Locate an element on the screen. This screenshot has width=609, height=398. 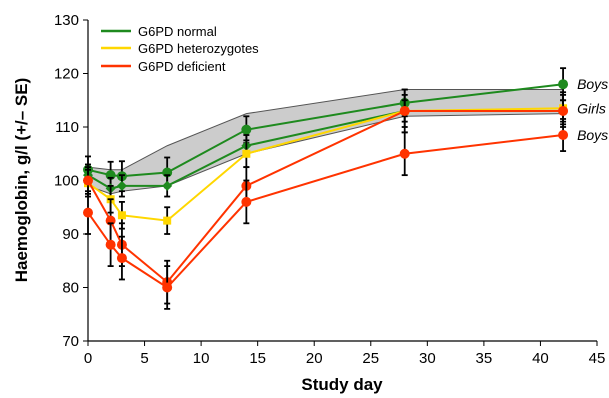
y-tick-label: 110 is located at coordinates (67, 127).